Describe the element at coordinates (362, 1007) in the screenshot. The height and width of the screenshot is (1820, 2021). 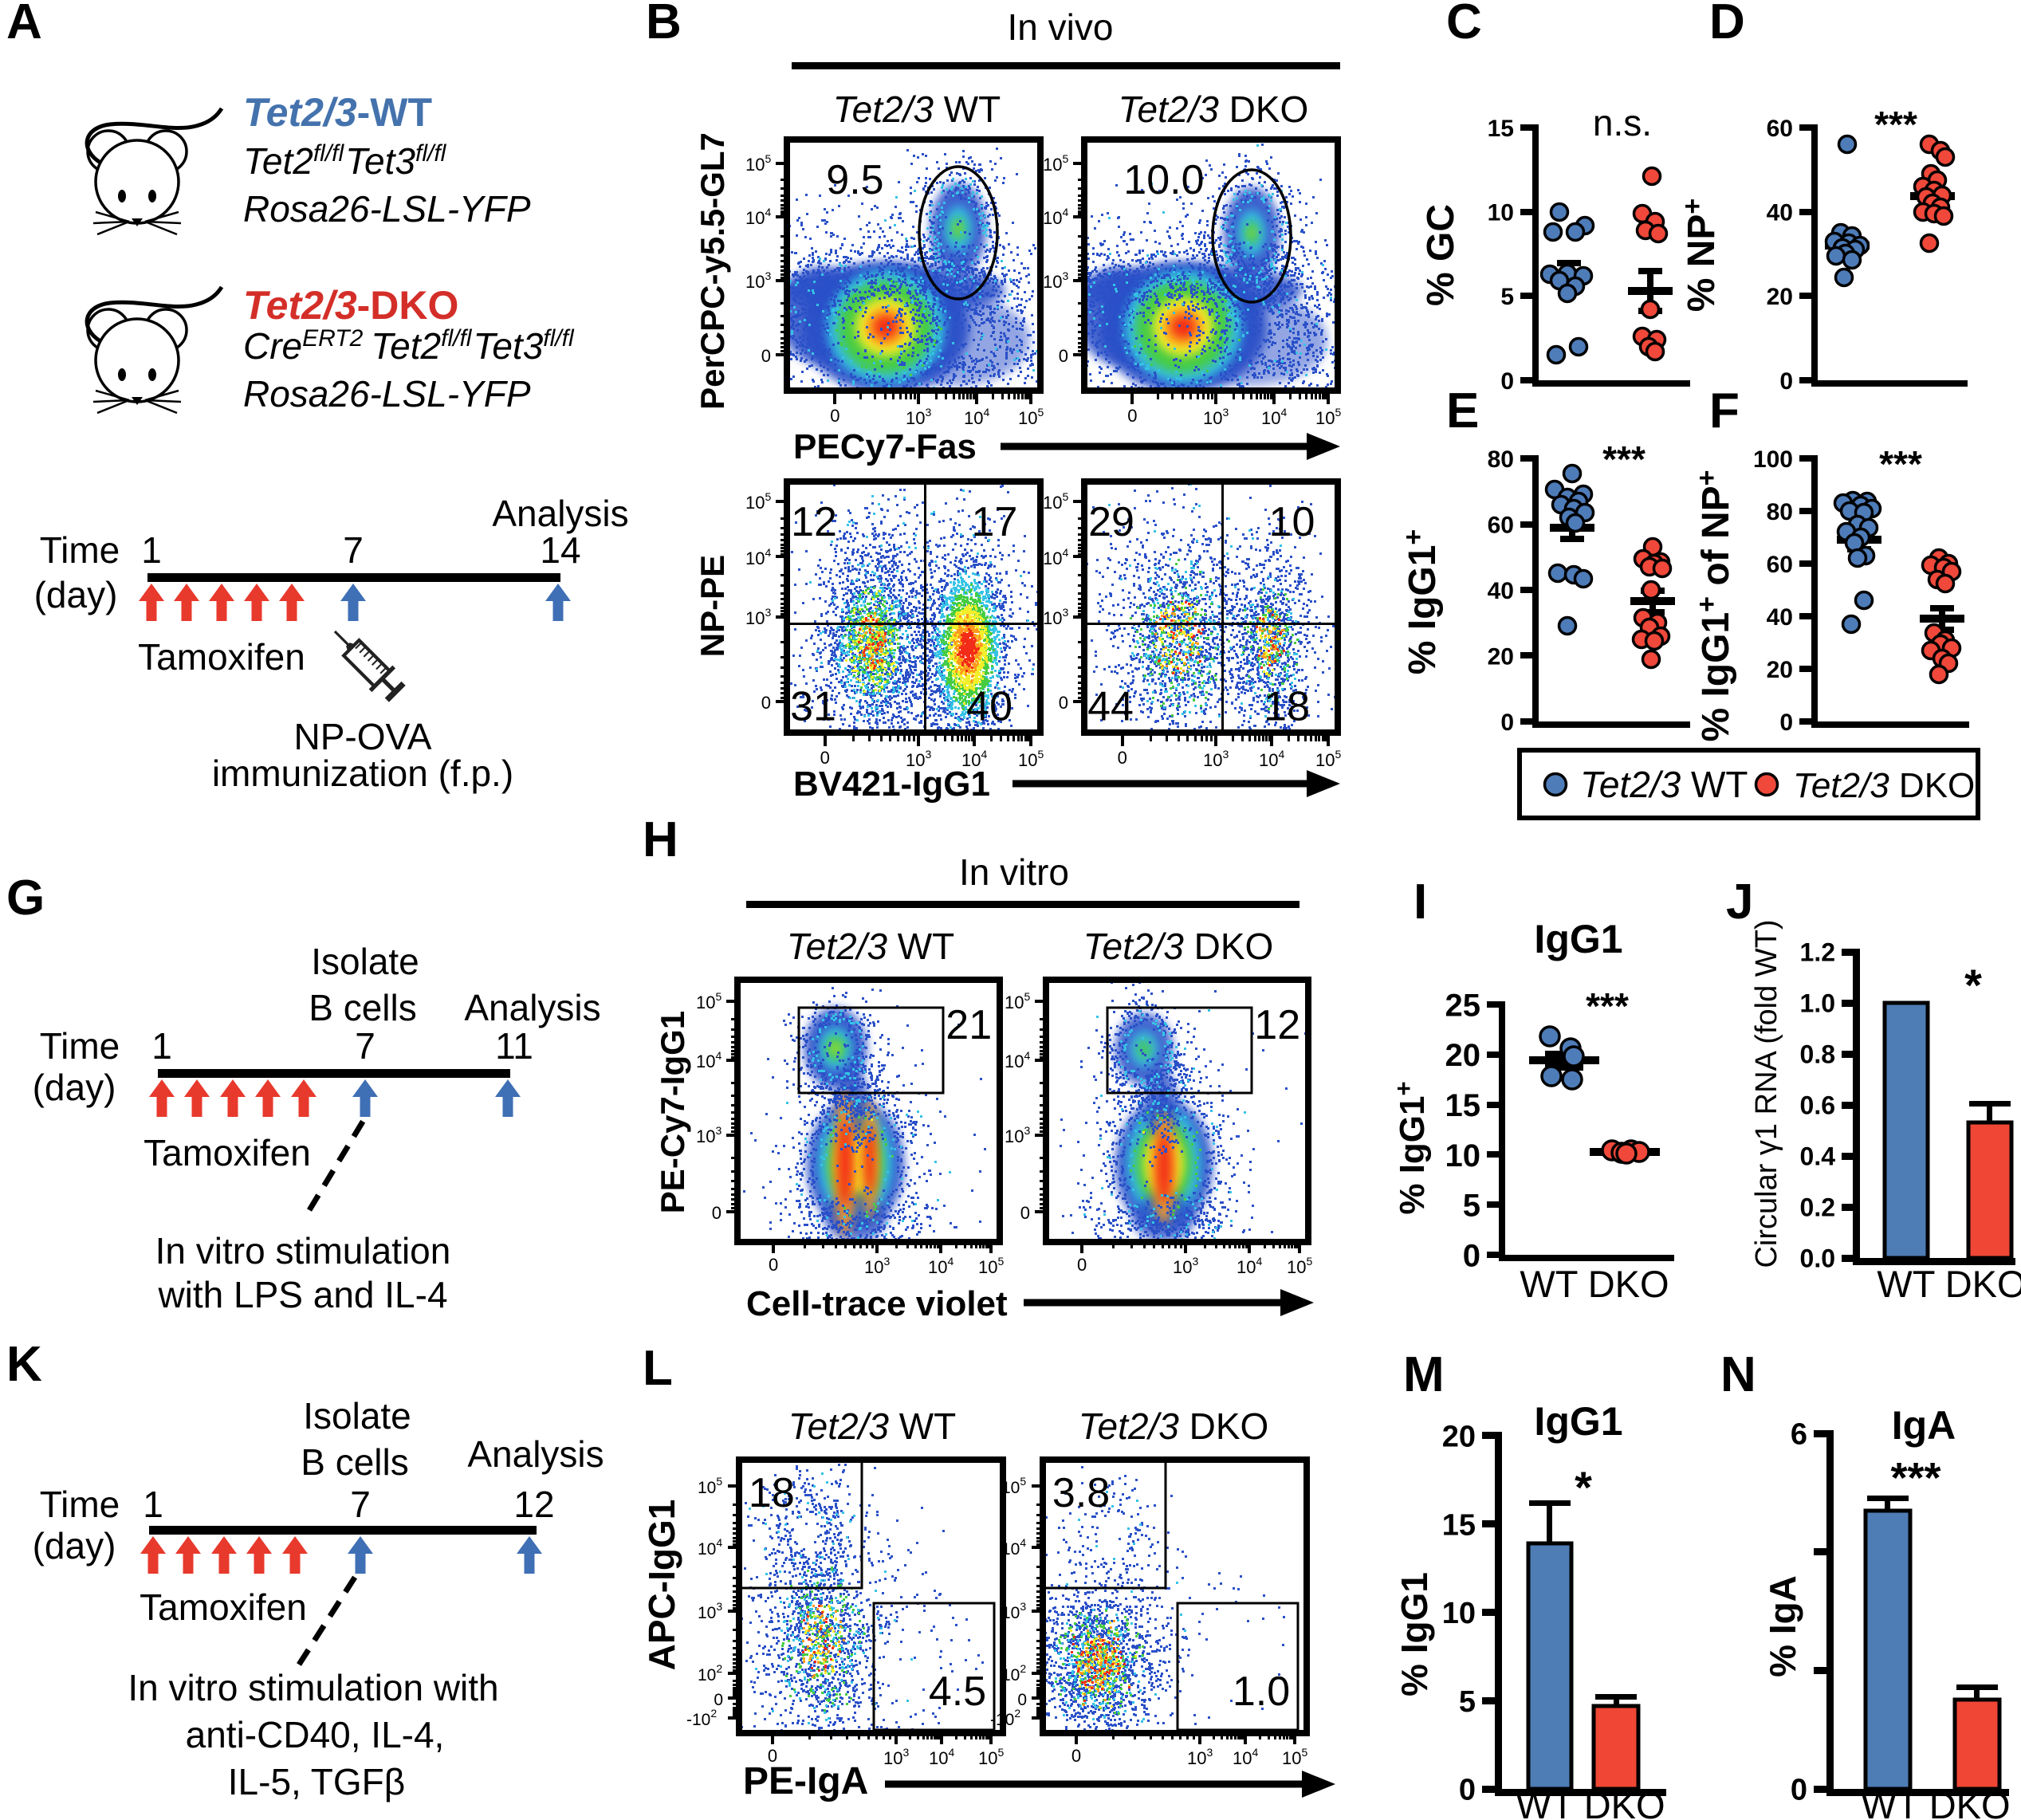
I see `svg-text: B cells` at that location.